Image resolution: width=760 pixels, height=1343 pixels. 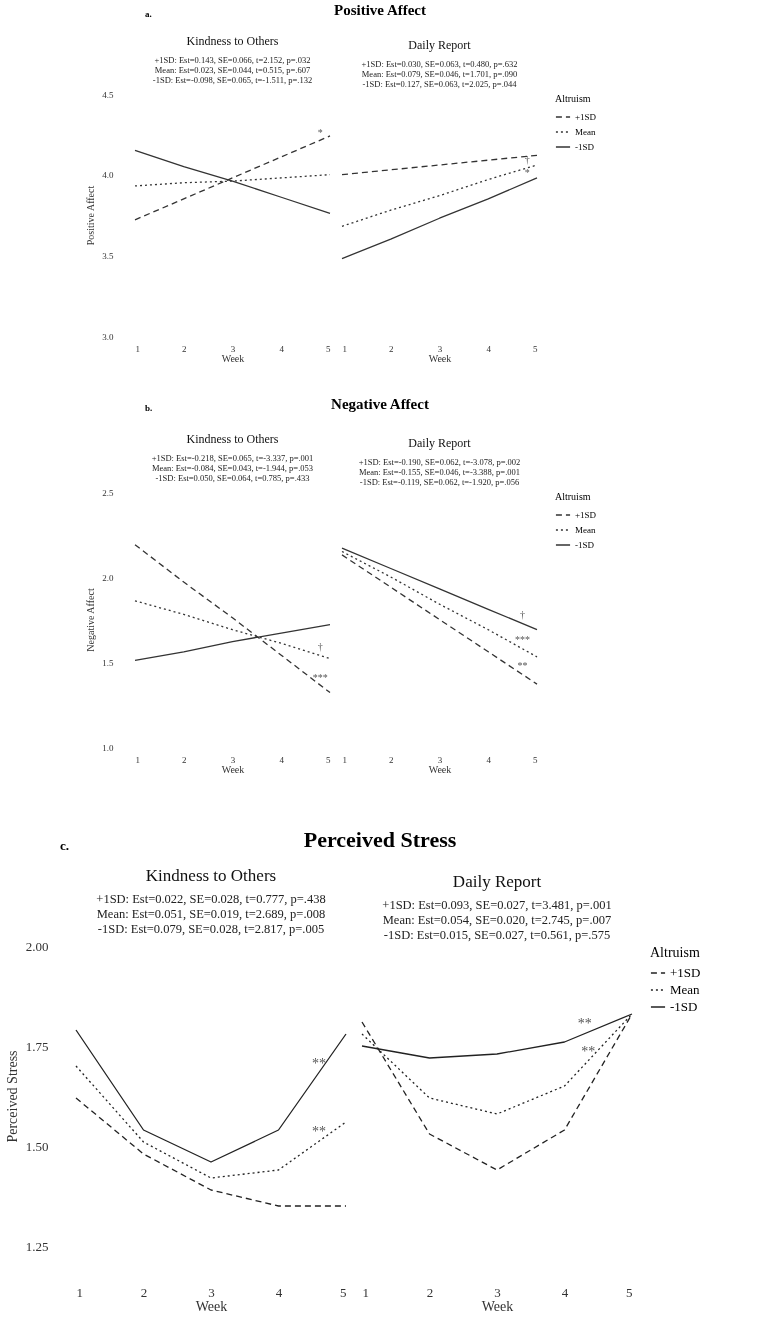 I want to click on text: Positive Affect, so click(x=380, y=10).